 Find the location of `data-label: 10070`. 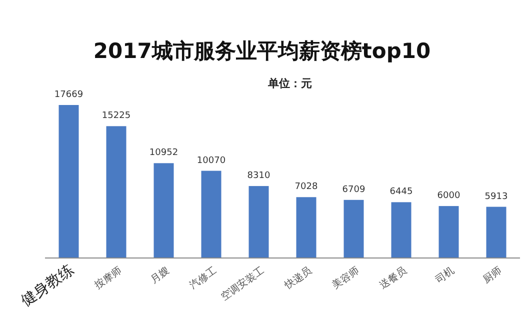

data-label: 10070 is located at coordinates (211, 161).